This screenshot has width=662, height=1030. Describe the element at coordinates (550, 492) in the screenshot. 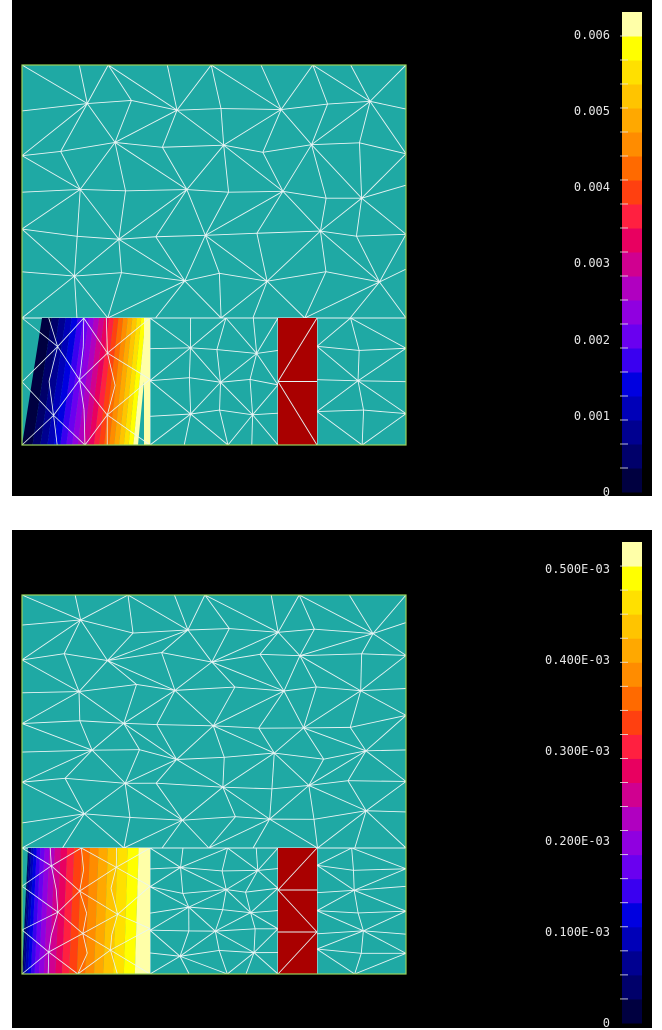

I see `scale-label: 0` at that location.